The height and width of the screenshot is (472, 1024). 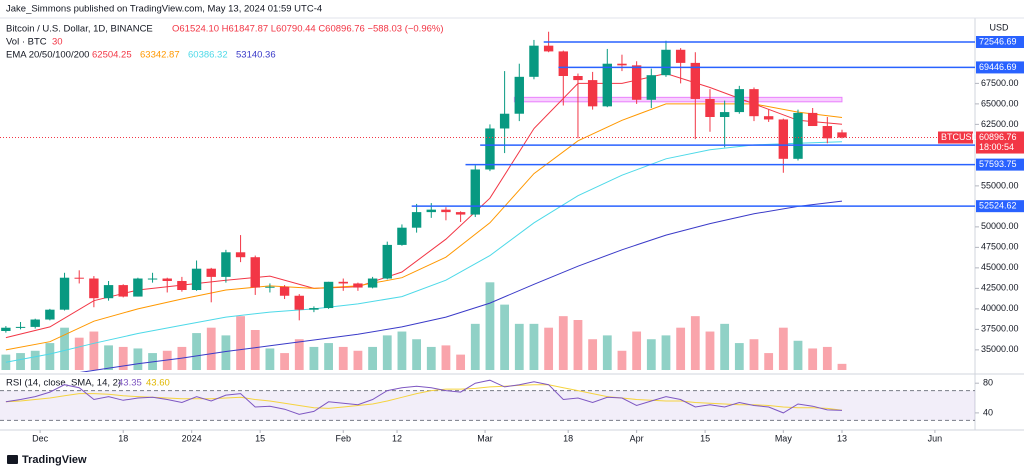 What do you see at coordinates (1000, 267) in the screenshot?
I see `y-tick-label: 45000.00` at bounding box center [1000, 267].